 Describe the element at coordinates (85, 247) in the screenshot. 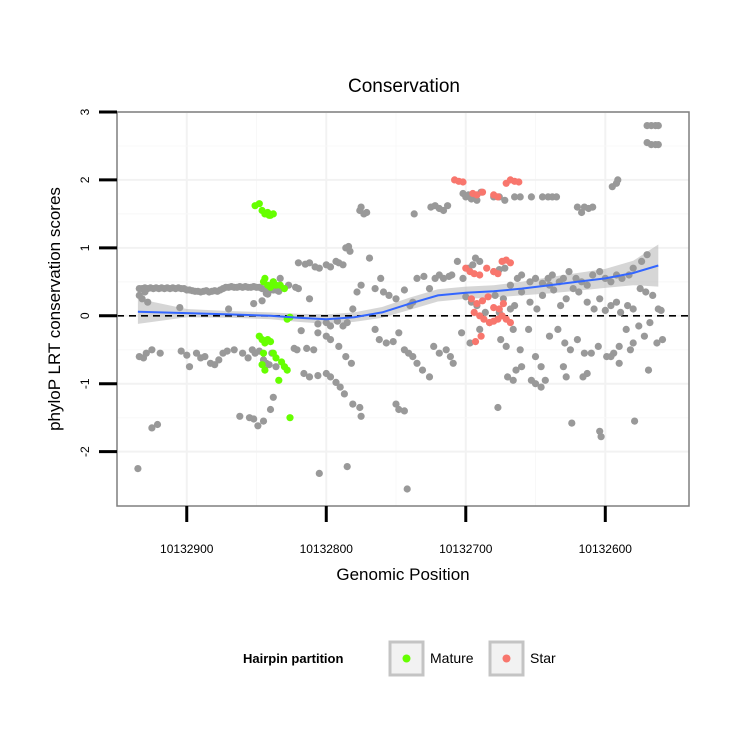

I see `y-tick-label: 1` at that location.